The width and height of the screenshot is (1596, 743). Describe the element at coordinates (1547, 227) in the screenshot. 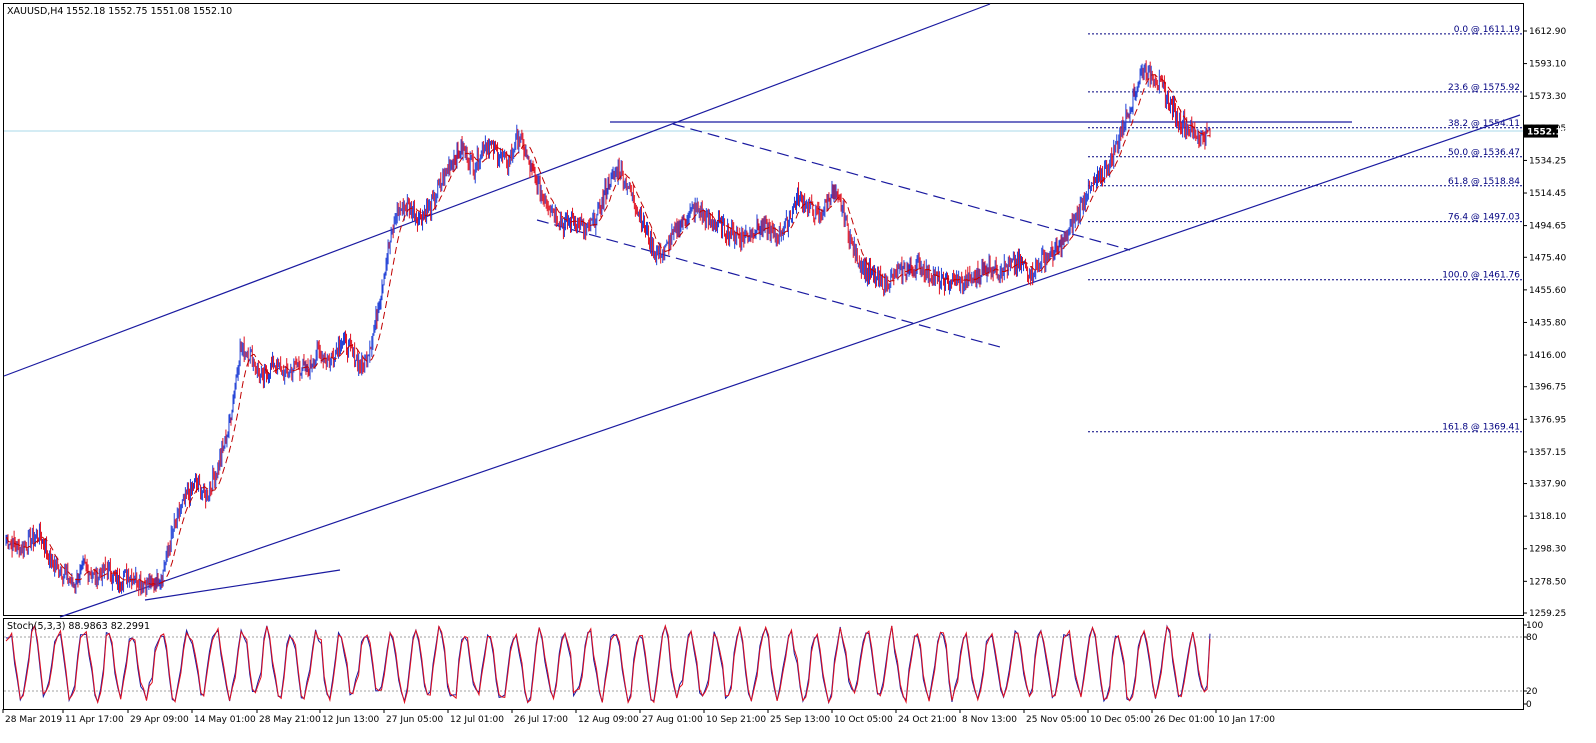

I see `price-tick-label: 1494.65` at that location.